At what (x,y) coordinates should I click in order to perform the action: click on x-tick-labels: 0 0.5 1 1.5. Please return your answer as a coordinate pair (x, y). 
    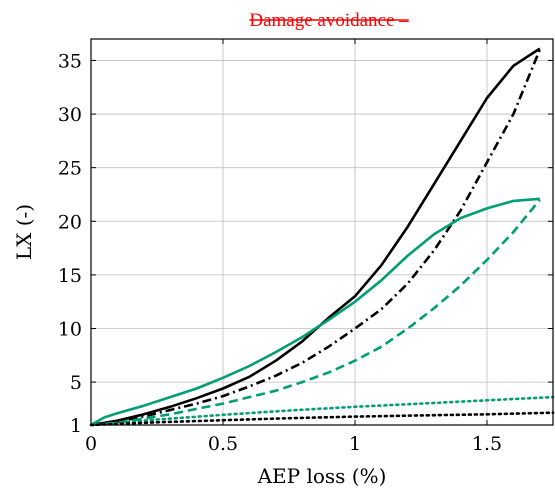
    Looking at the image, I should click on (293, 444).